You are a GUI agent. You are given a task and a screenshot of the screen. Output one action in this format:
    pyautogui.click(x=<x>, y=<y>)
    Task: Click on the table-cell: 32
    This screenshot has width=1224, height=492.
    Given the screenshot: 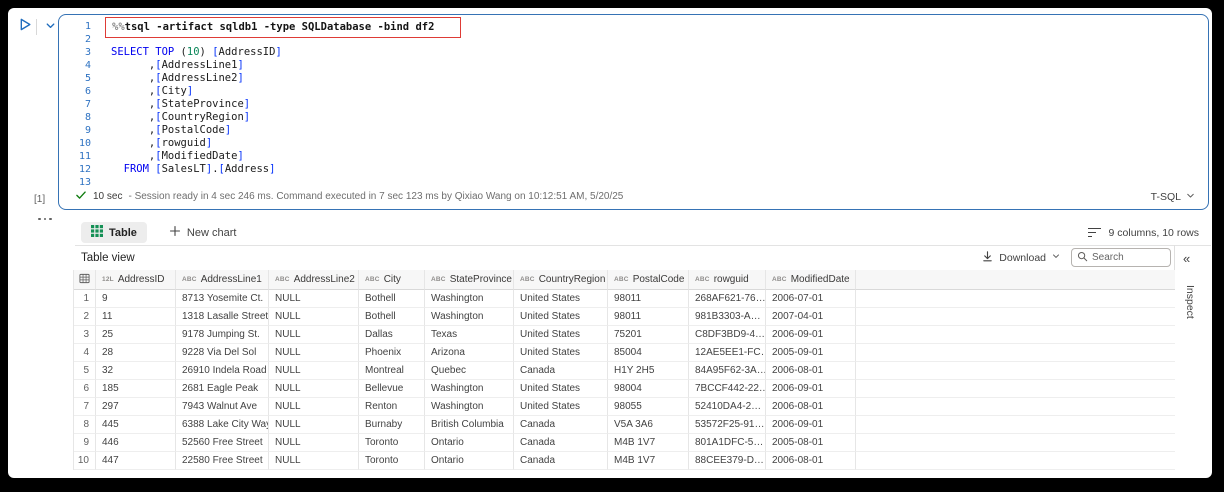 What is the action you would take?
    pyautogui.click(x=136, y=371)
    